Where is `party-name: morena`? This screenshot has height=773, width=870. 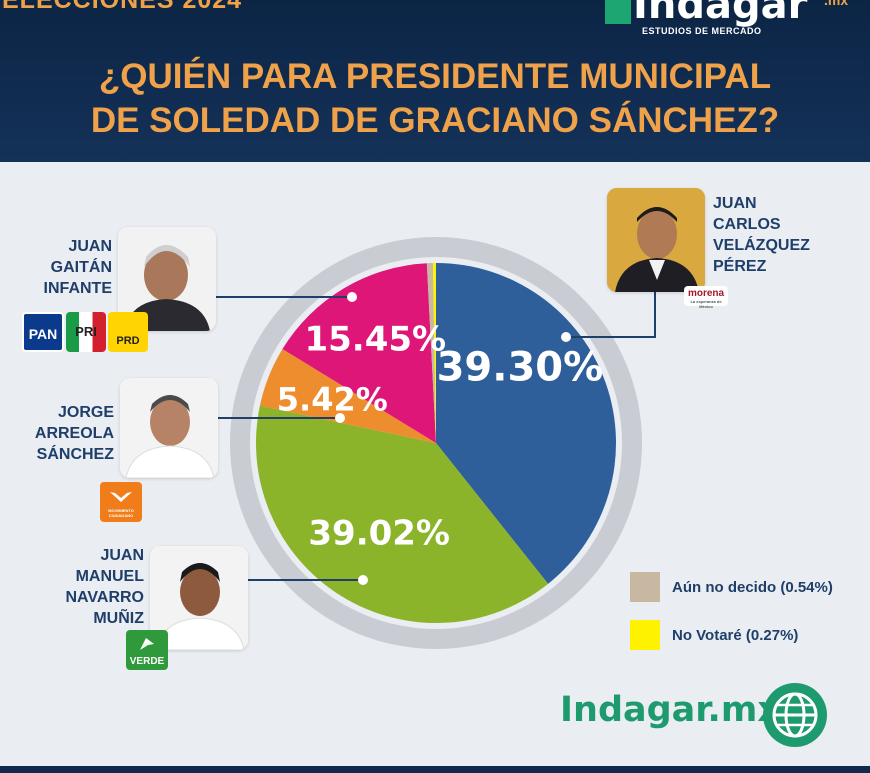 party-name: morena is located at coordinates (706, 293).